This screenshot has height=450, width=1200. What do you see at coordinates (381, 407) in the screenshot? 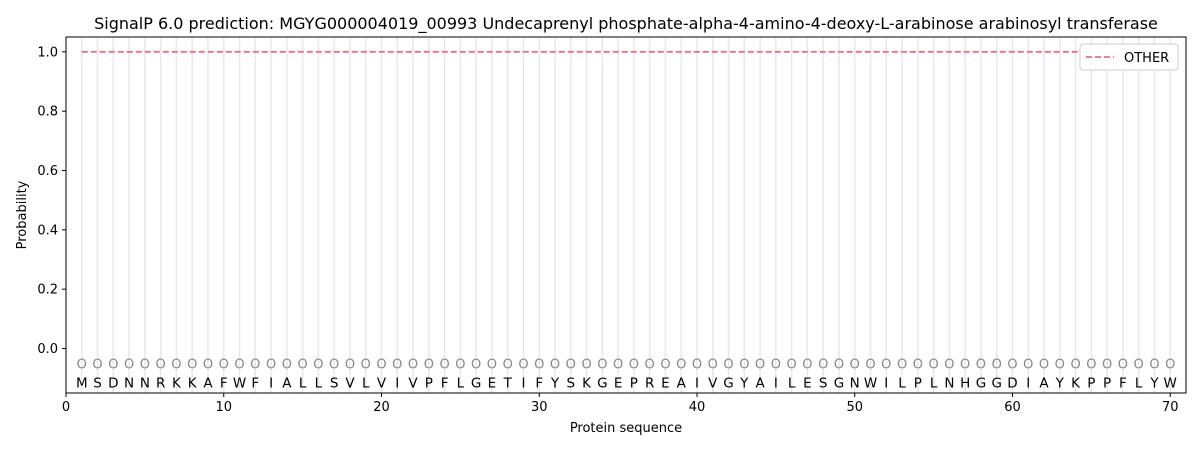
I see `x-tick-label: 20` at bounding box center [381, 407].